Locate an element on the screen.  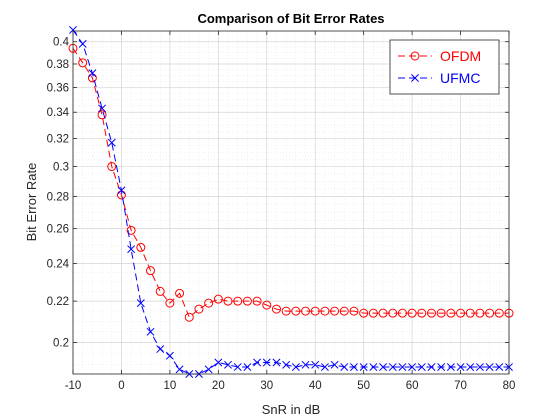
y-tick-label: 0.32 is located at coordinates (58, 140).